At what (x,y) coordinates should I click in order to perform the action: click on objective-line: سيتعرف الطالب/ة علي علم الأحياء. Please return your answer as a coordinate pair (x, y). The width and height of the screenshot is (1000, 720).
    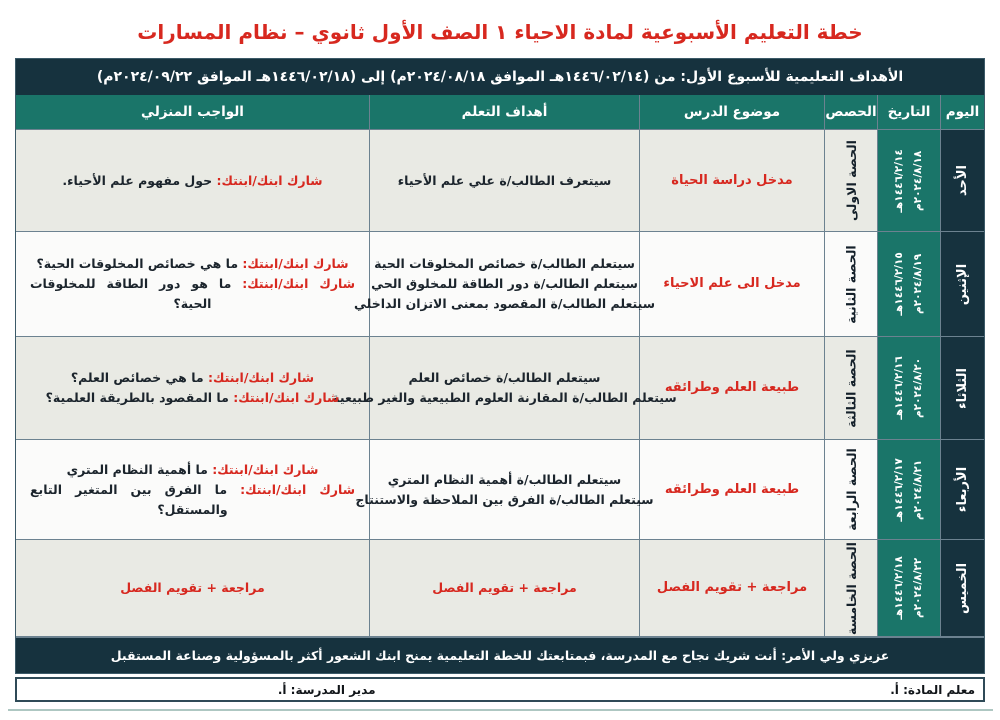
    Looking at the image, I should click on (504, 180).